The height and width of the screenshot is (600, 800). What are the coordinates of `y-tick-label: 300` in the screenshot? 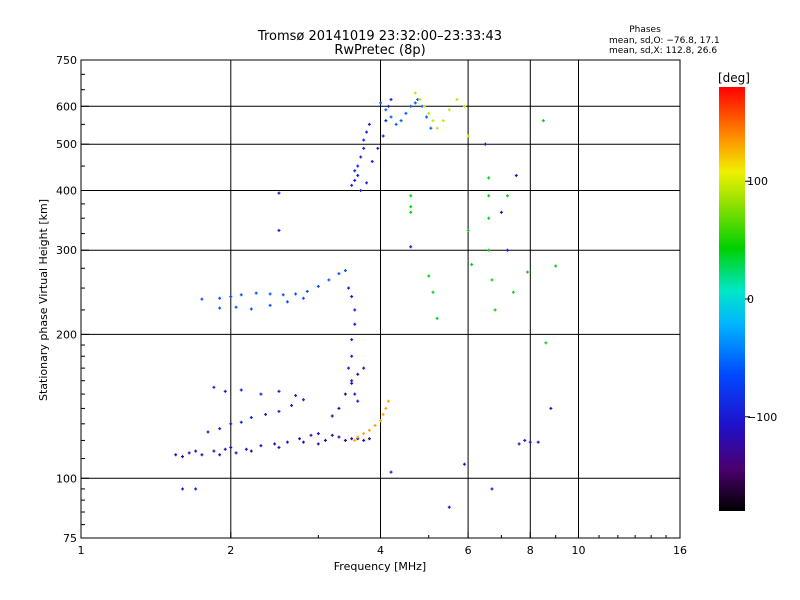 It's located at (66, 250).